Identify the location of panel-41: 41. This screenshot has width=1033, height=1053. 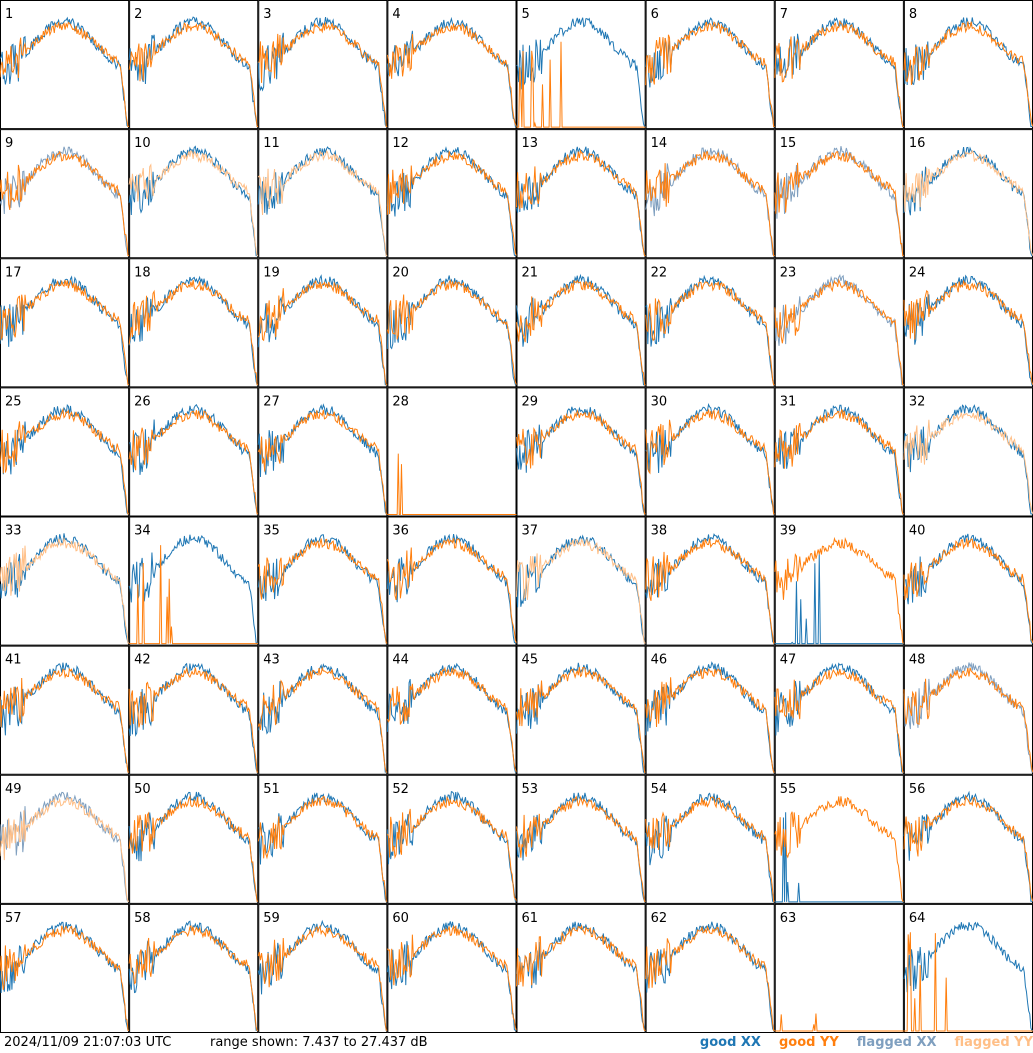
(65, 710).